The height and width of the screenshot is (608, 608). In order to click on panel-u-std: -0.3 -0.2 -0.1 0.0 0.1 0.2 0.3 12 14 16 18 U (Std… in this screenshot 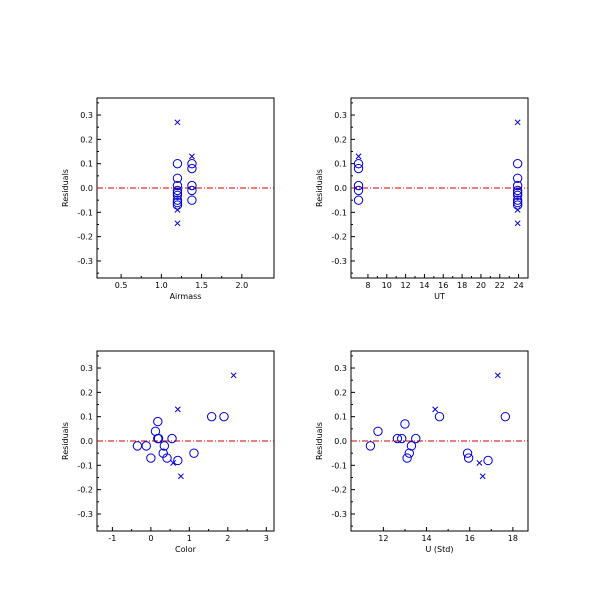, I will do `click(422, 452)`.